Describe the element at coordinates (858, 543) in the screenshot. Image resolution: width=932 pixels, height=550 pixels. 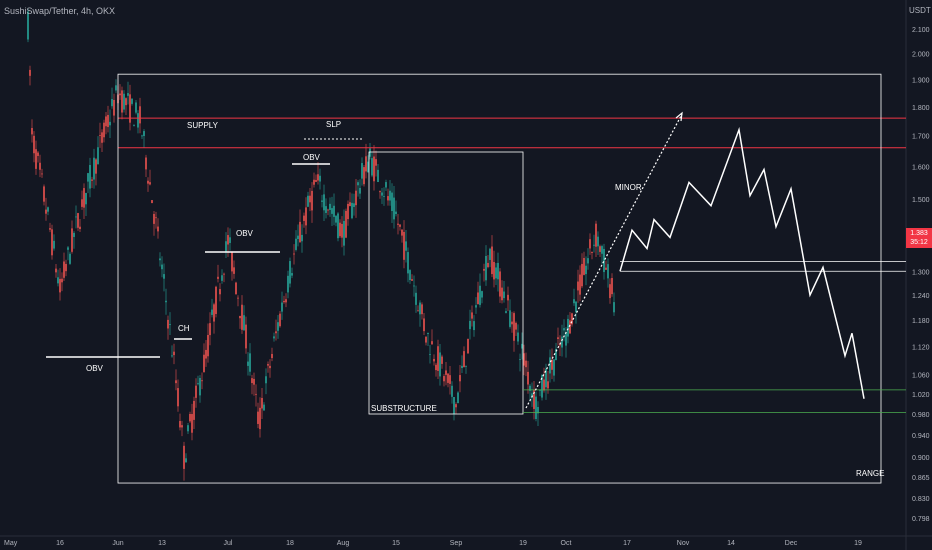
I see `x-tick-label: 19` at that location.